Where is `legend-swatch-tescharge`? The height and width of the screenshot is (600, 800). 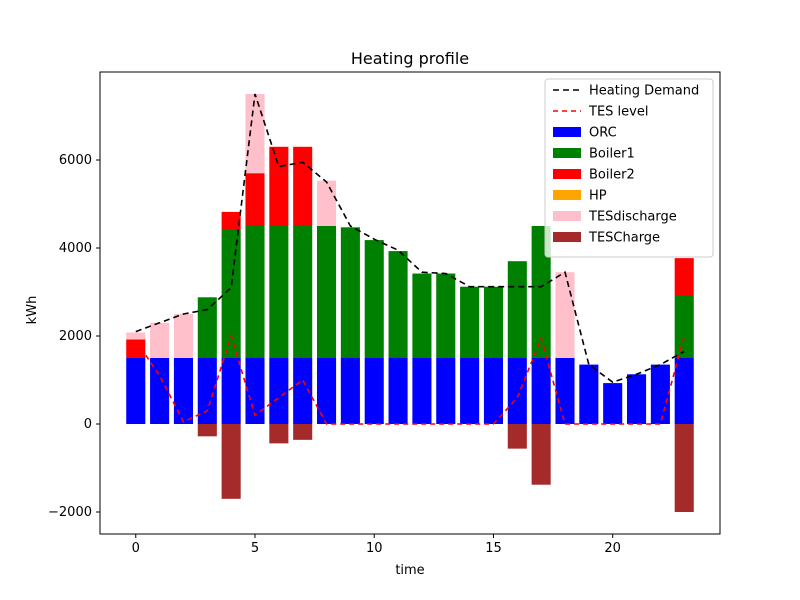 legend-swatch-tescharge is located at coordinates (567, 237).